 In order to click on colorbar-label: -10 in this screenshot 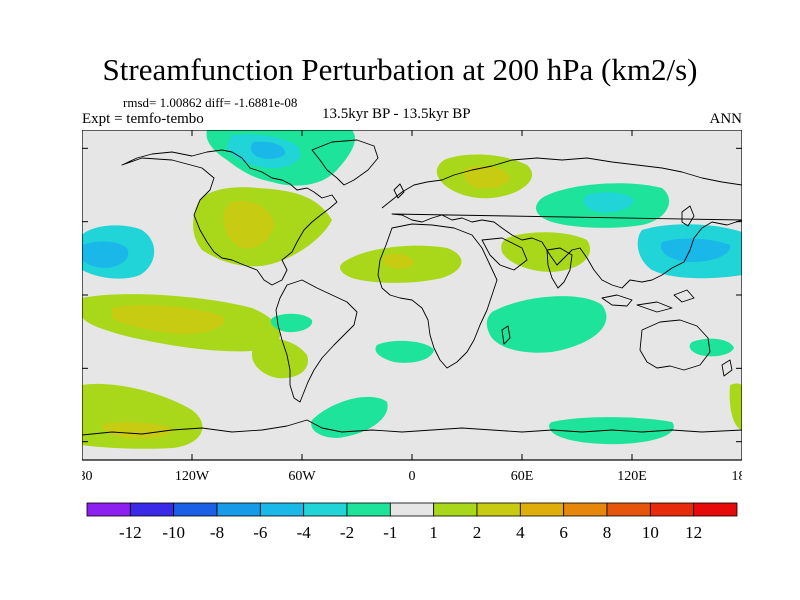, I will do `click(173, 532)`.